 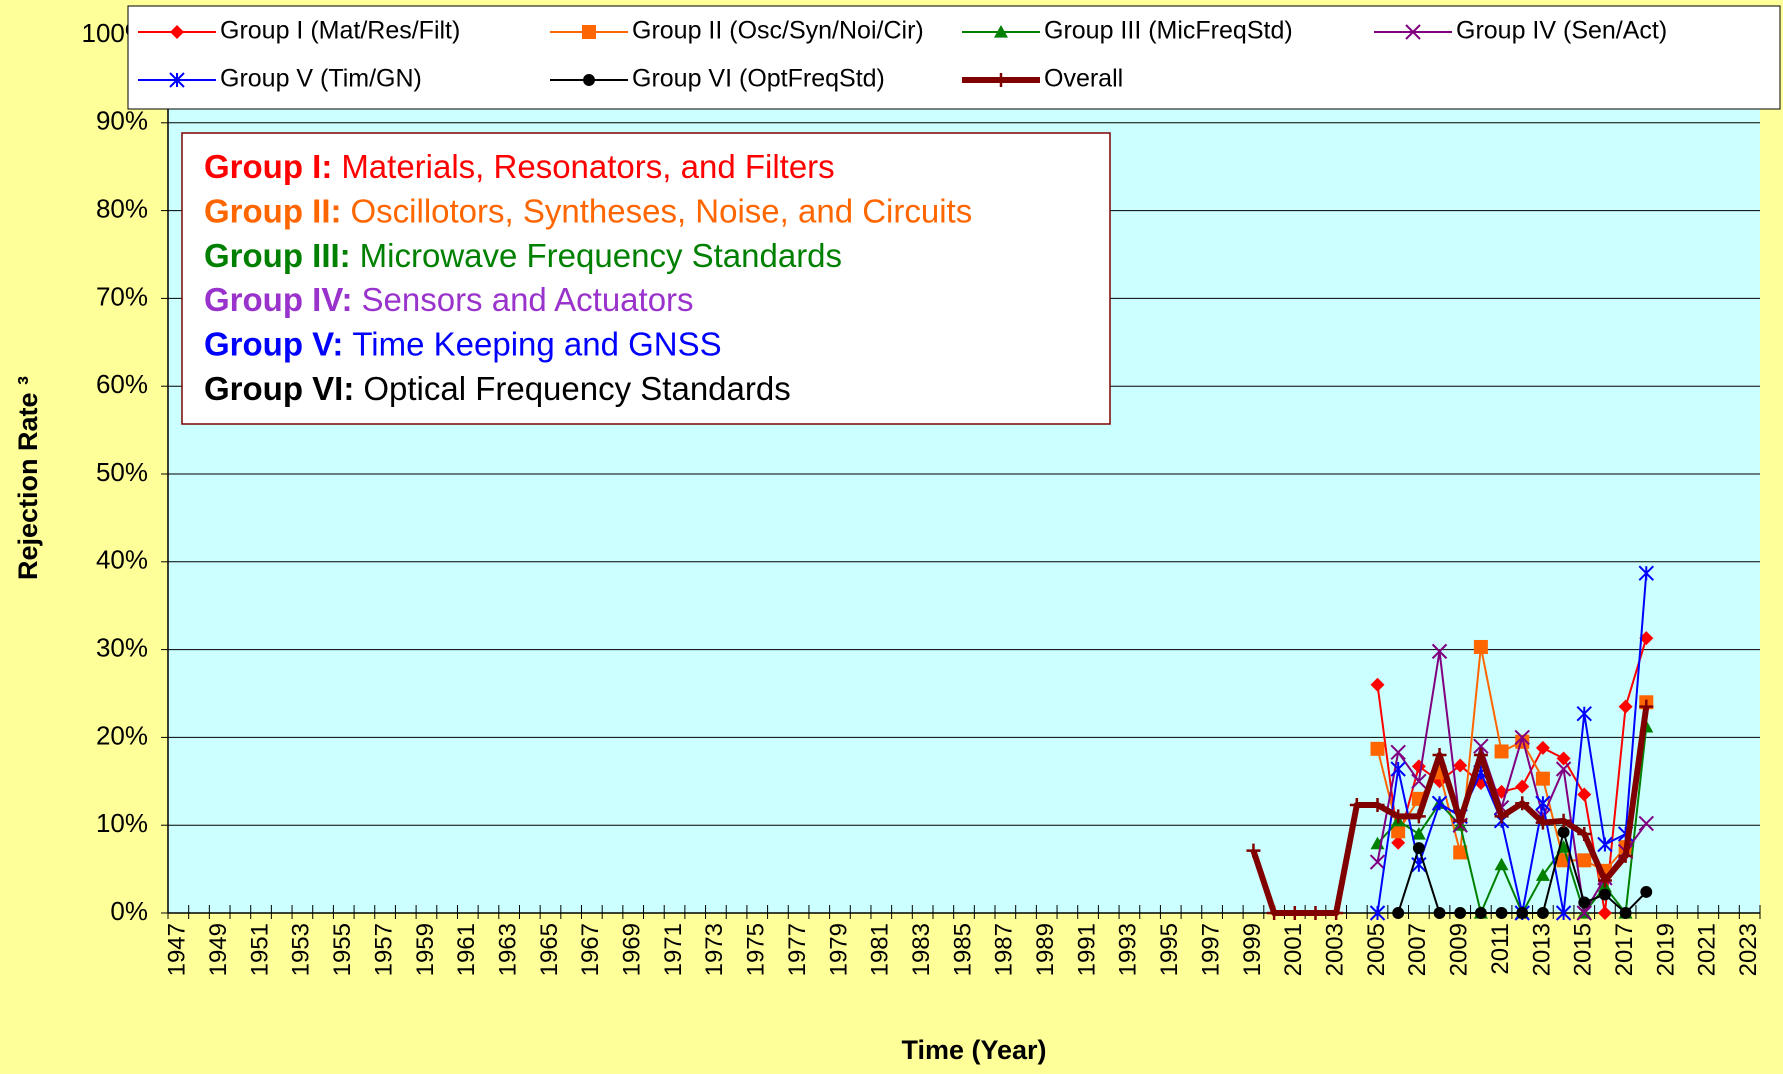 I want to click on x-tick-label: 1981, so click(x=880, y=949).